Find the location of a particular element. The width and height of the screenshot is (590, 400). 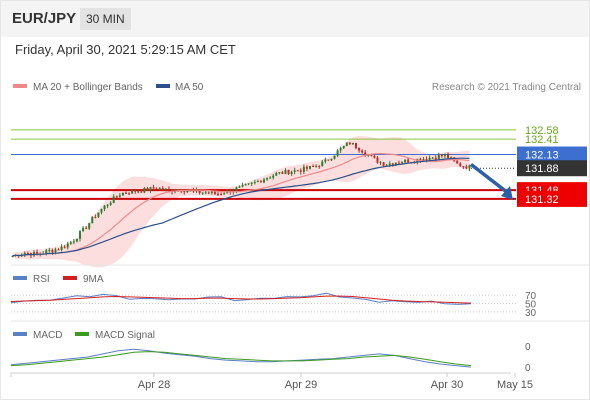

legend-swatch-ma50 is located at coordinates (163, 86).